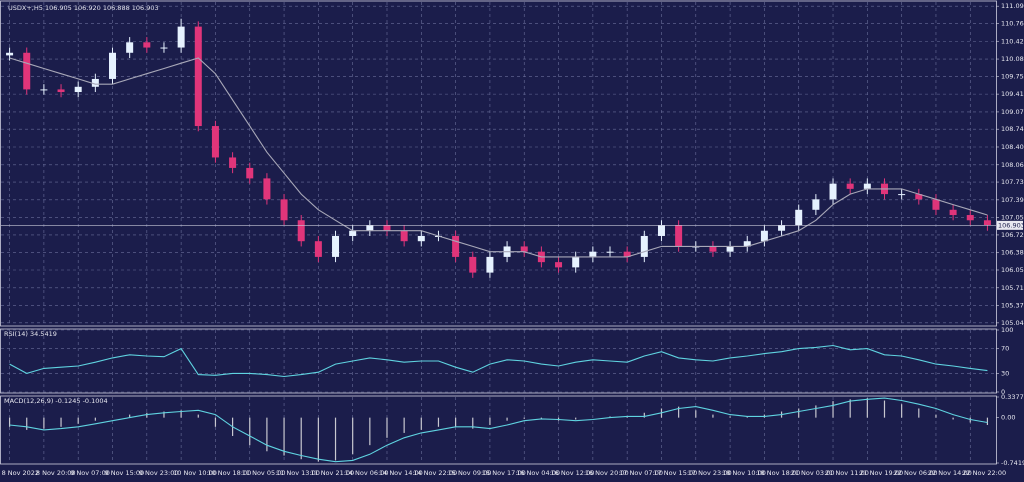  Describe the element at coordinates (1012, 306) in the screenshot. I see `y-tick-label: 105.370` at that location.